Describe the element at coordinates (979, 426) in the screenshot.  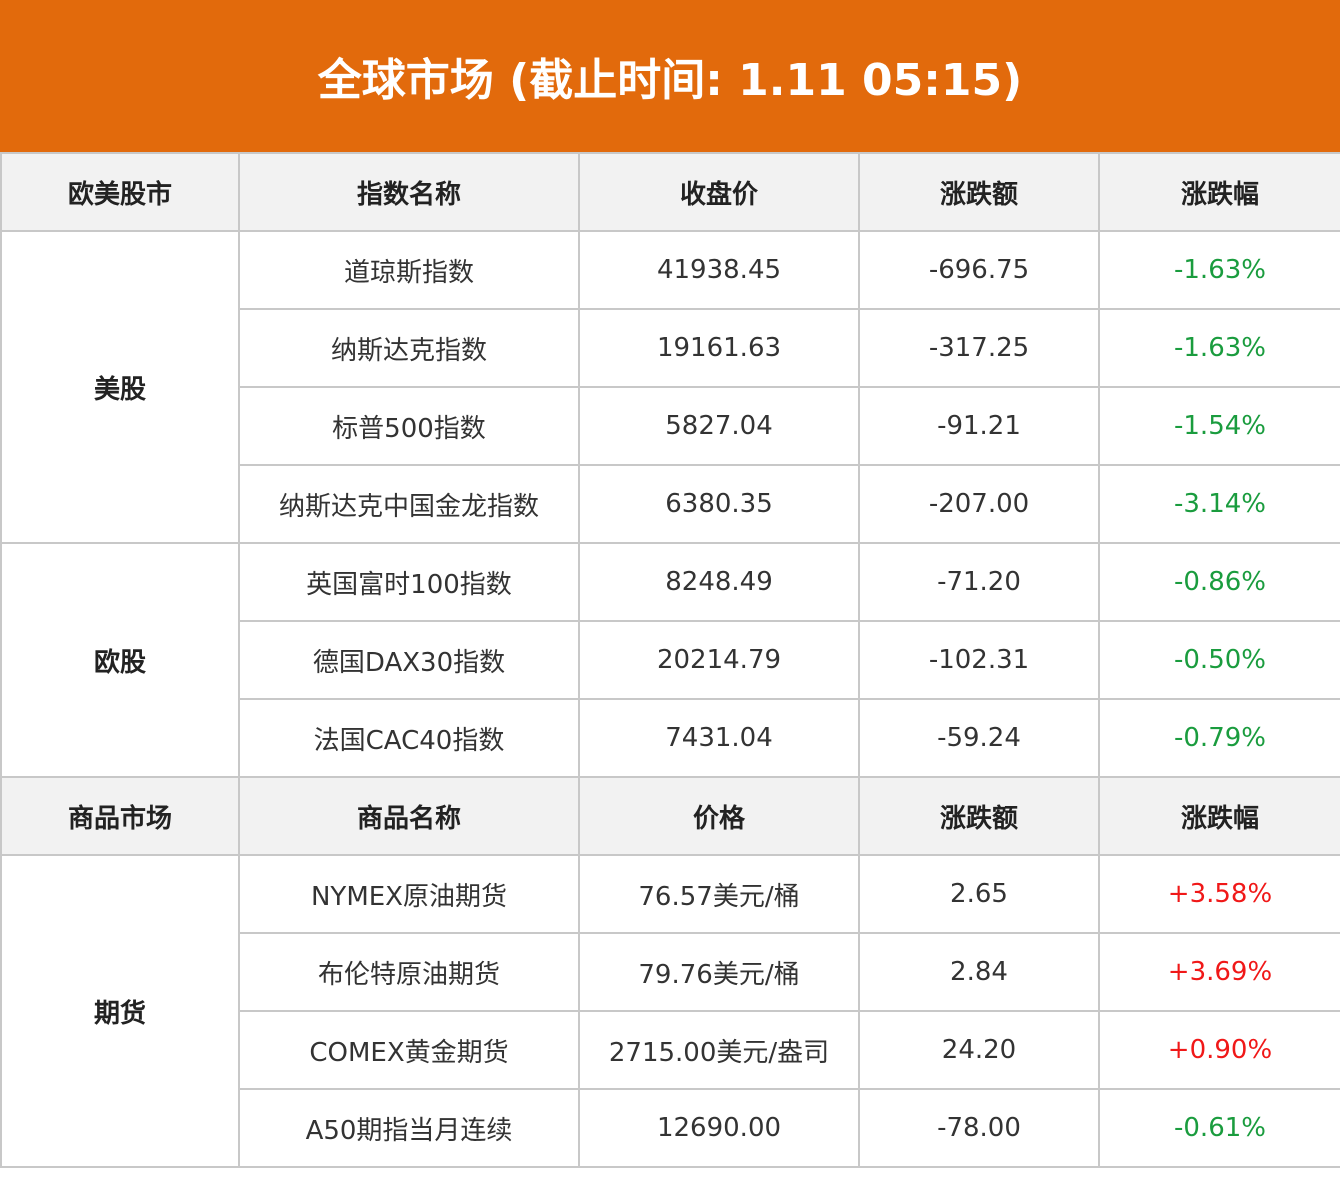
I see `change: -91.21` at that location.